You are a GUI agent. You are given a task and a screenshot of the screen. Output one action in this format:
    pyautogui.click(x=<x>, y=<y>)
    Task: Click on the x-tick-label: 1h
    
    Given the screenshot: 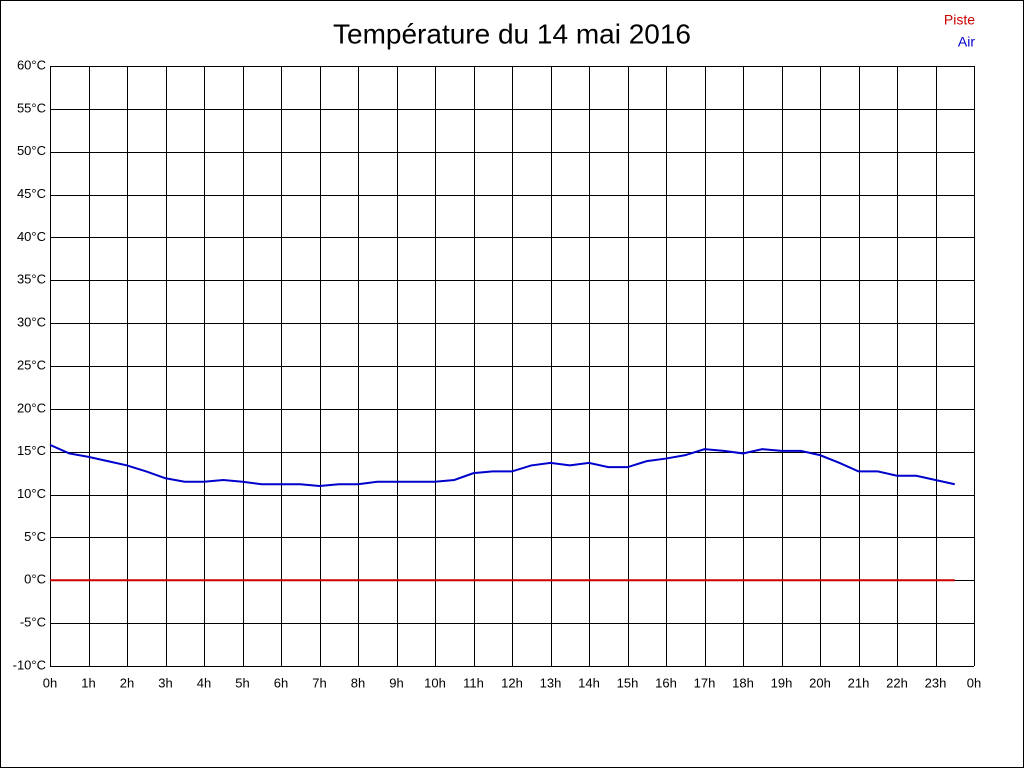 What is the action you would take?
    pyautogui.click(x=88, y=682)
    